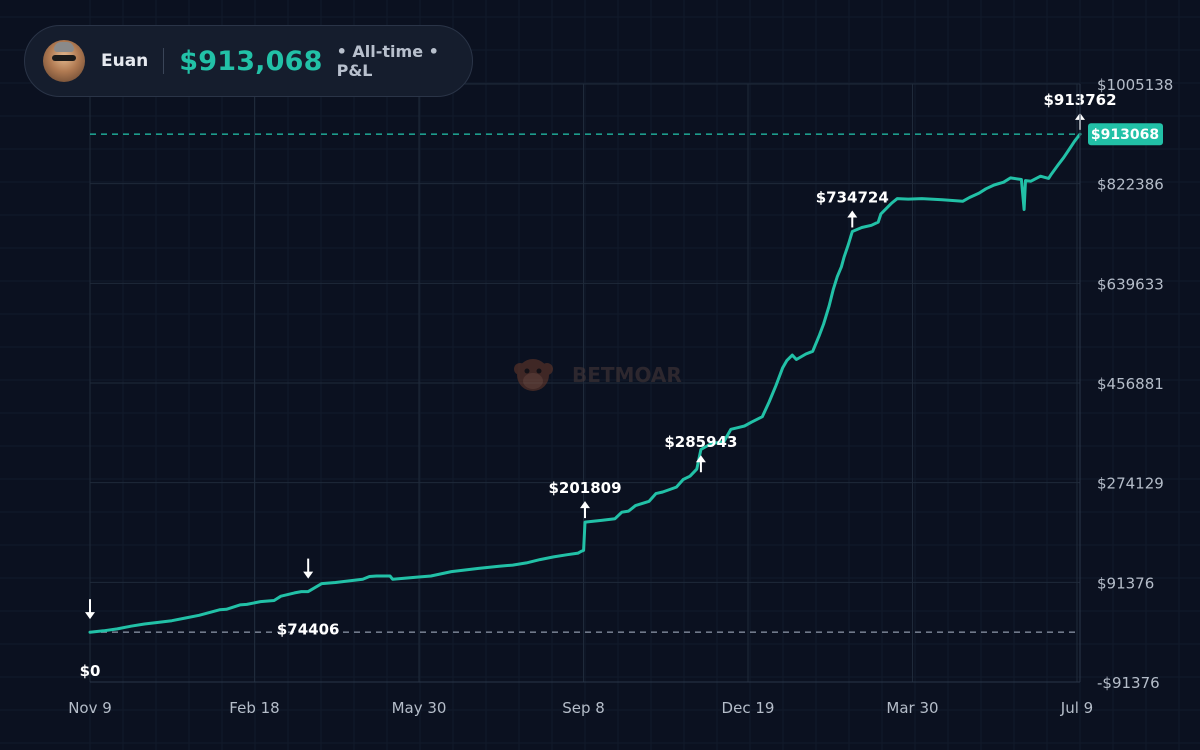 This screenshot has width=1200, height=750. I want to click on y-tick-label: $91376, so click(1125, 583).